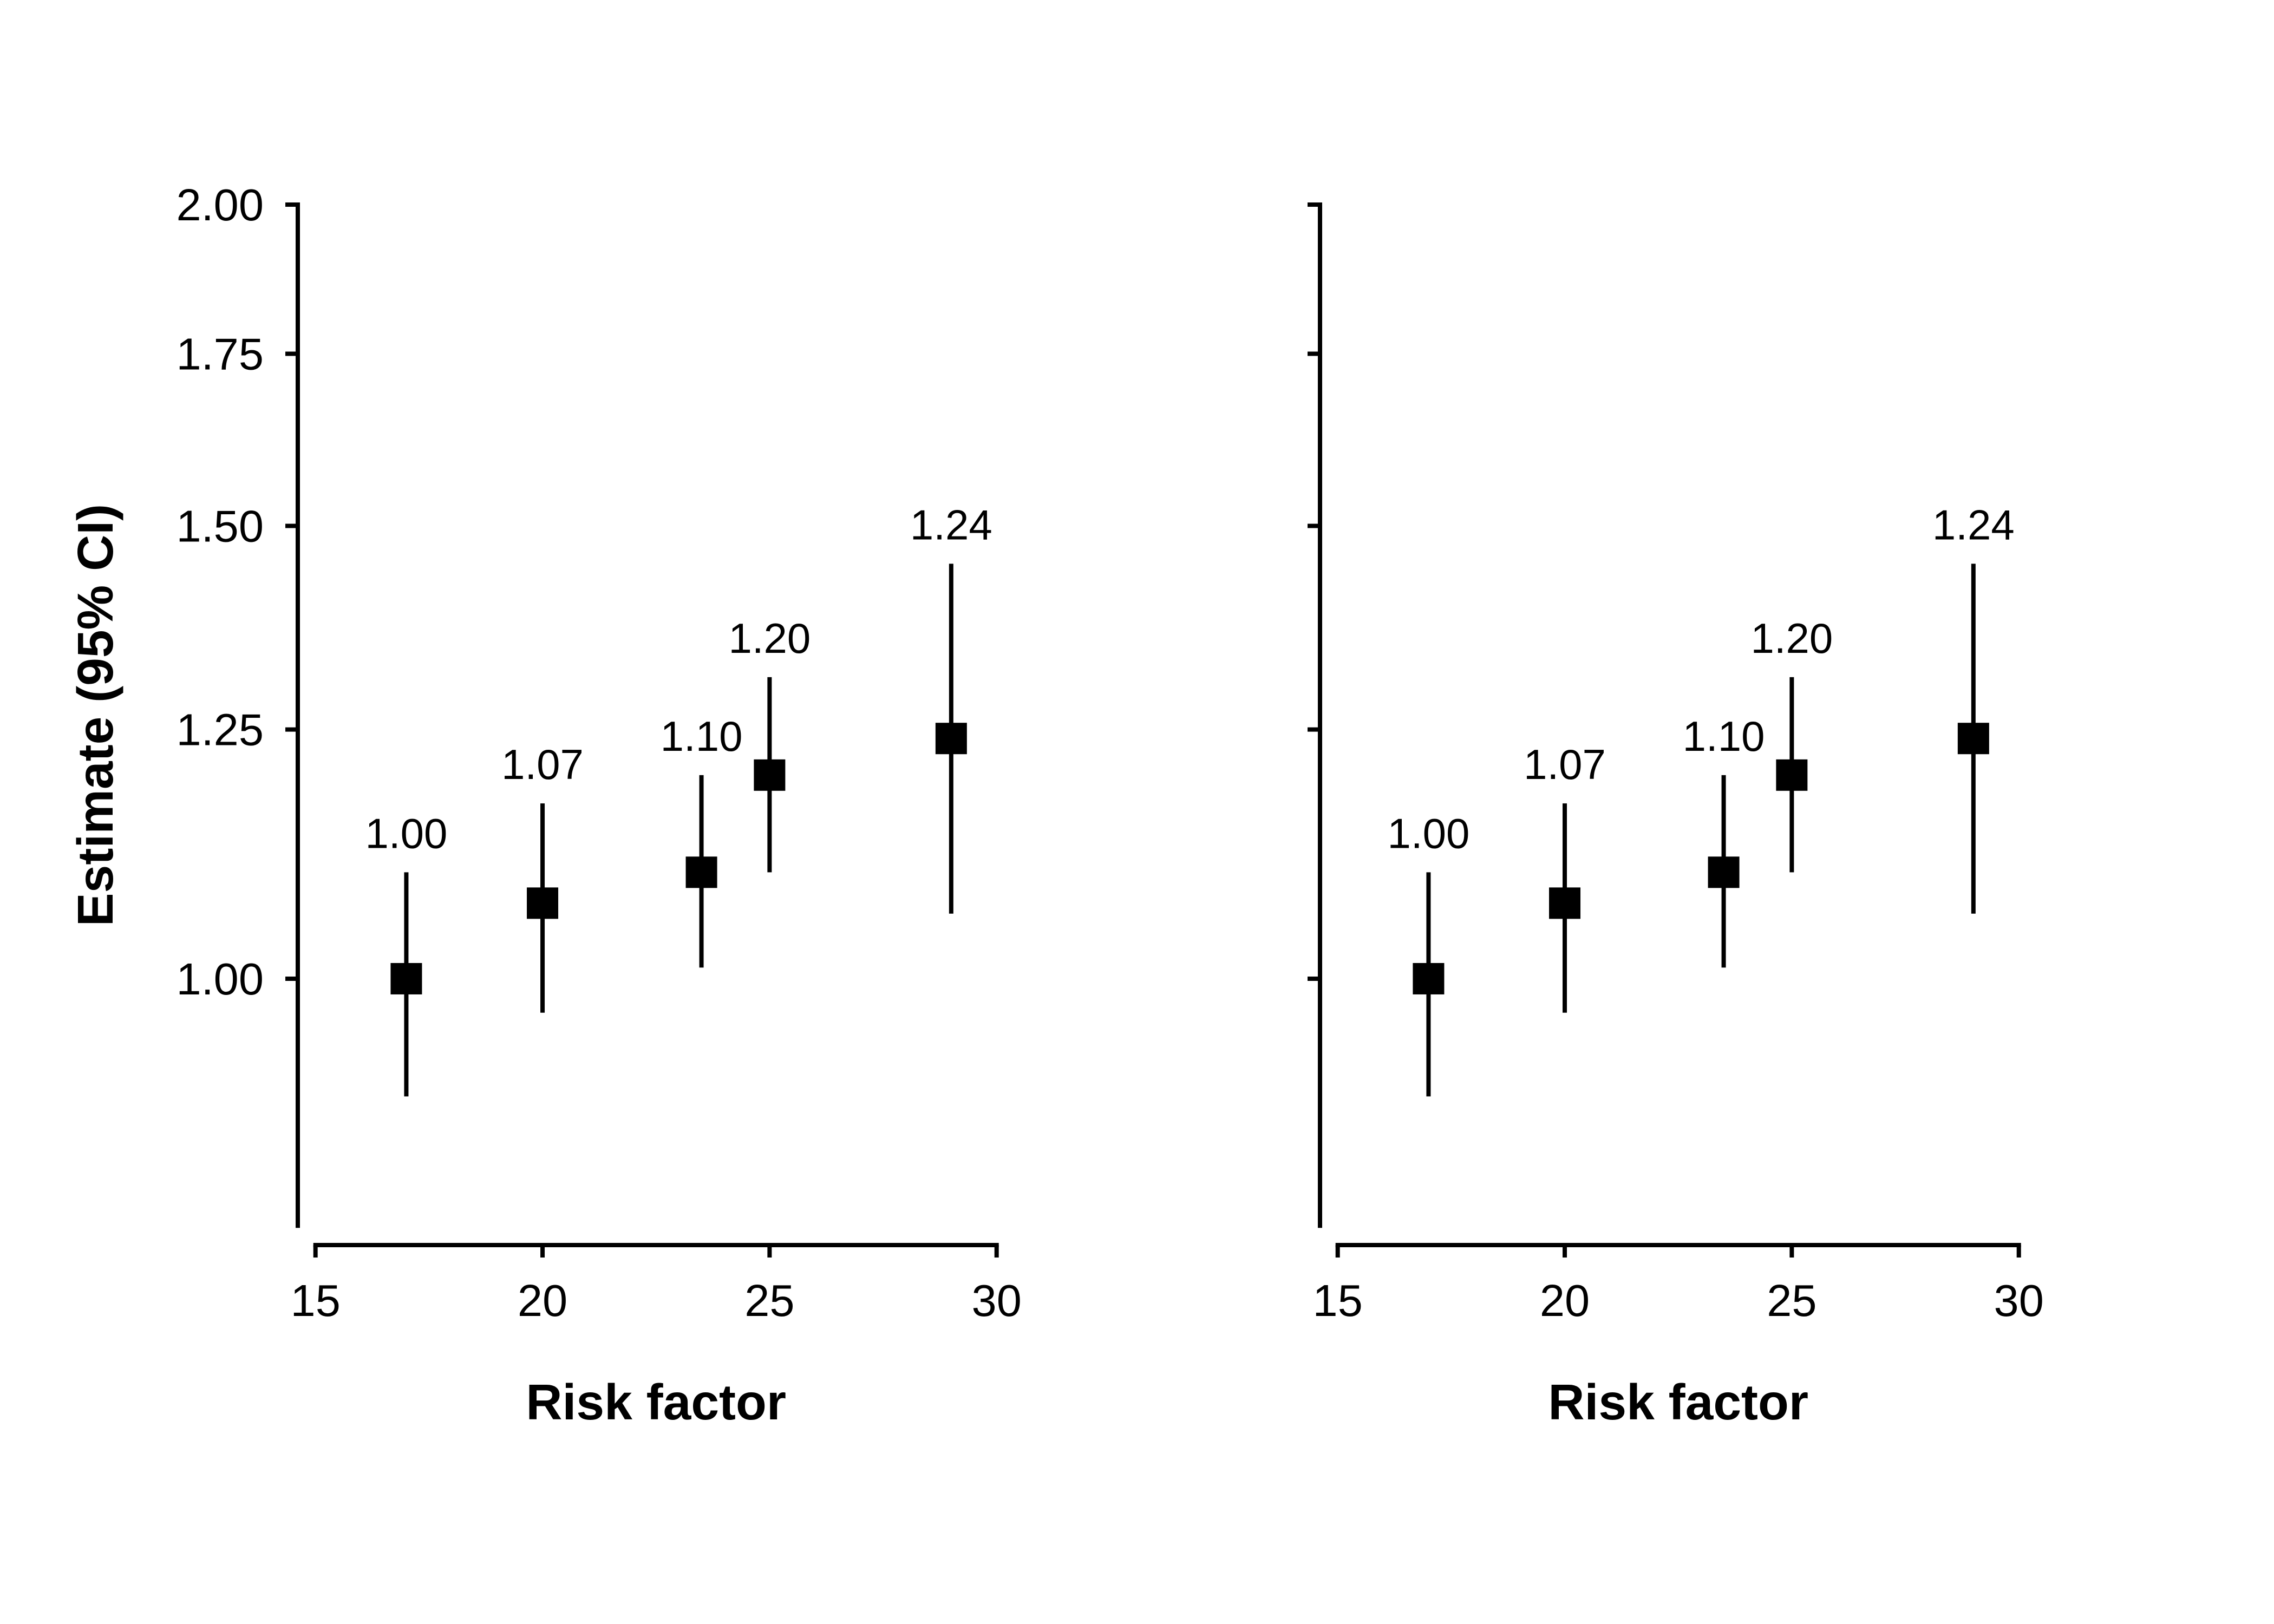 The height and width of the screenshot is (1624, 2274). I want to click on y-axis-tick-label: 1.25, so click(220, 730).